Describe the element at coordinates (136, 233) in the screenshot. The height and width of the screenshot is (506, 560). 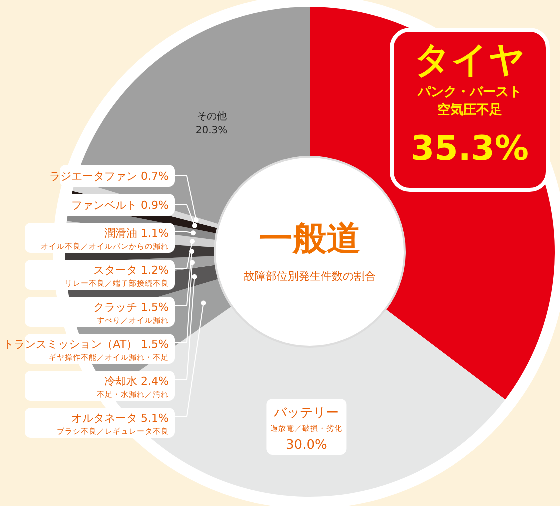
I see `slice-label: 潤滑油 1.1%` at that location.